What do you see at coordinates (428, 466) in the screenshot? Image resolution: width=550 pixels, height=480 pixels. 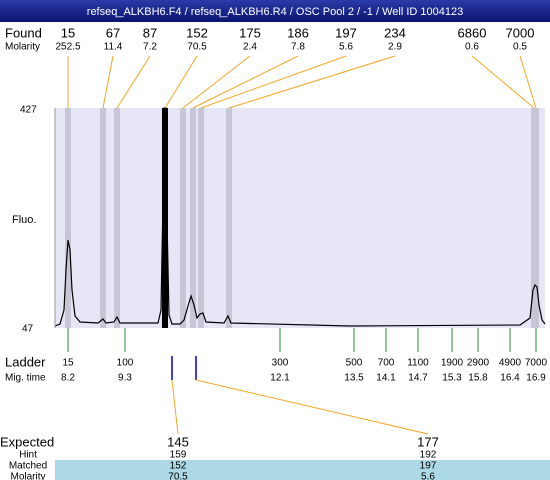 I see `matched-value: 197` at bounding box center [428, 466].